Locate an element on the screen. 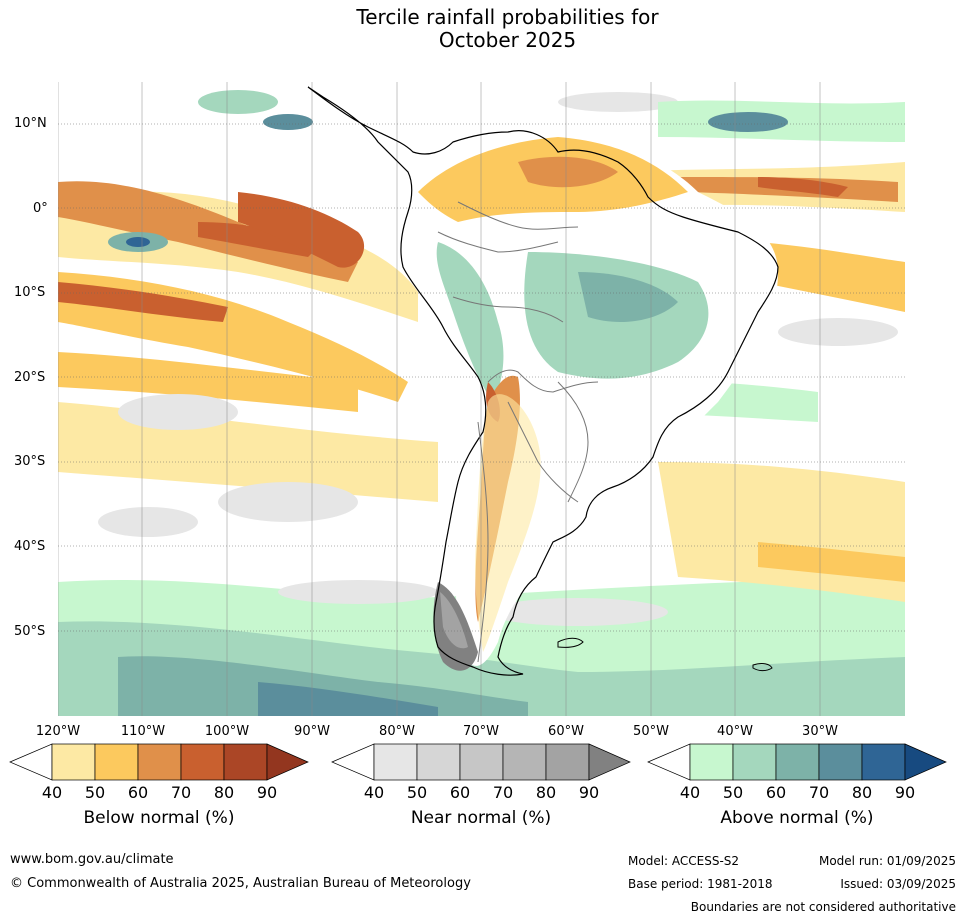 The image size is (965, 919). below-tick-40: 40 is located at coordinates (52, 792).